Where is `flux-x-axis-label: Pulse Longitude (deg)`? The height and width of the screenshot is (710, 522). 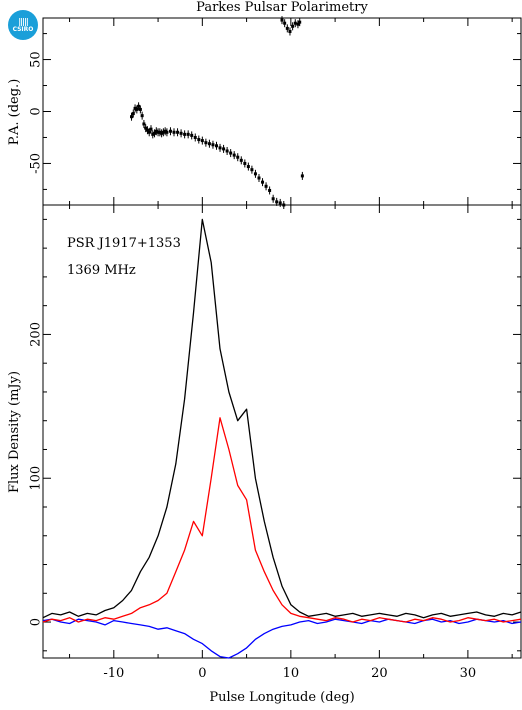
flux-x-axis-label: Pulse Longitude (deg) is located at coordinates (281, 697).